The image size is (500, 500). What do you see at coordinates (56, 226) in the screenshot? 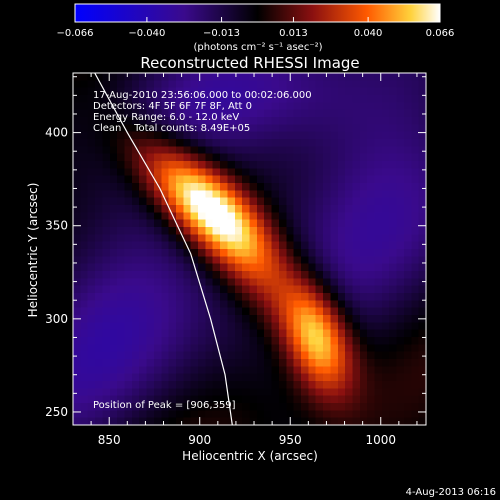
I see `y-tick-label: 350` at bounding box center [56, 226].